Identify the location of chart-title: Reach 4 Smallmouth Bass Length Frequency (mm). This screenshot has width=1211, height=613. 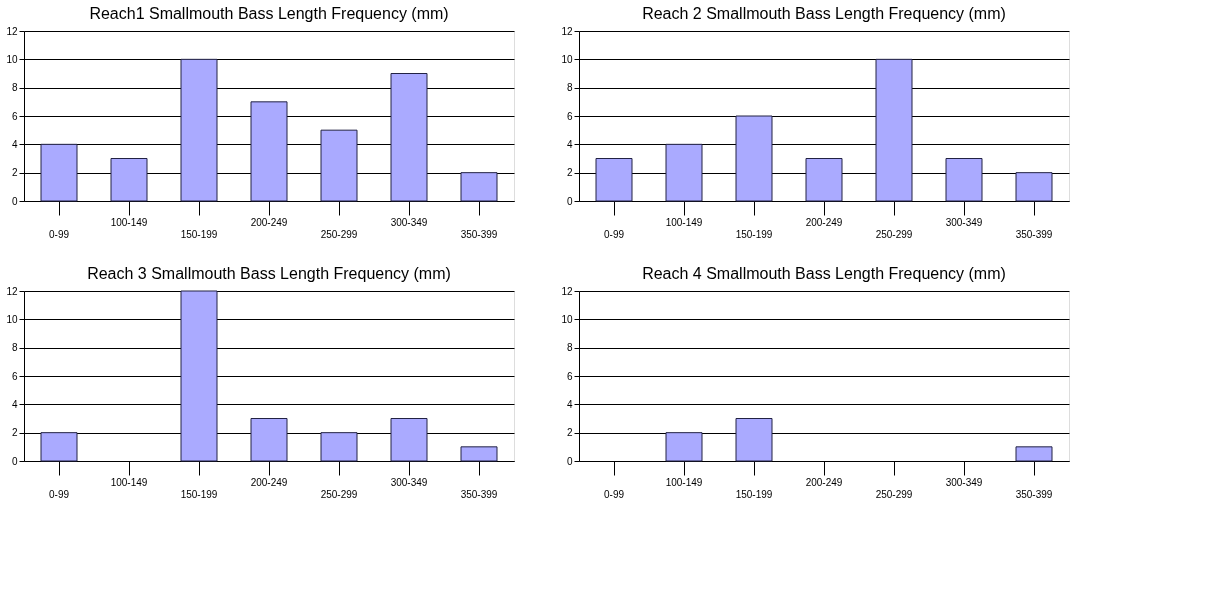
(824, 273).